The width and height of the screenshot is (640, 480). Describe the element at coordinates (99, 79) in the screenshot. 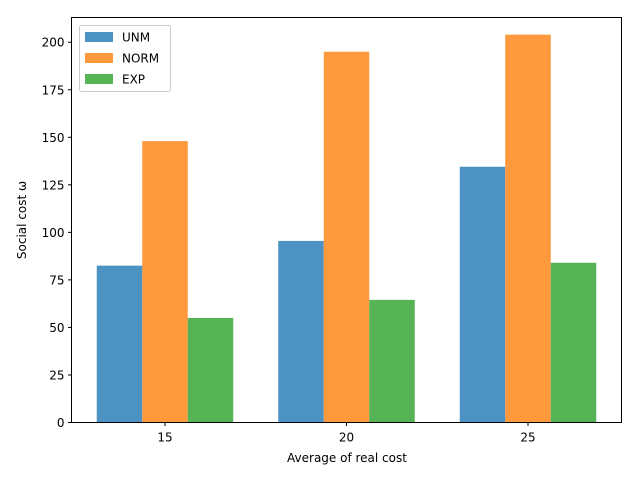

I see `legend-swatch-exp` at that location.